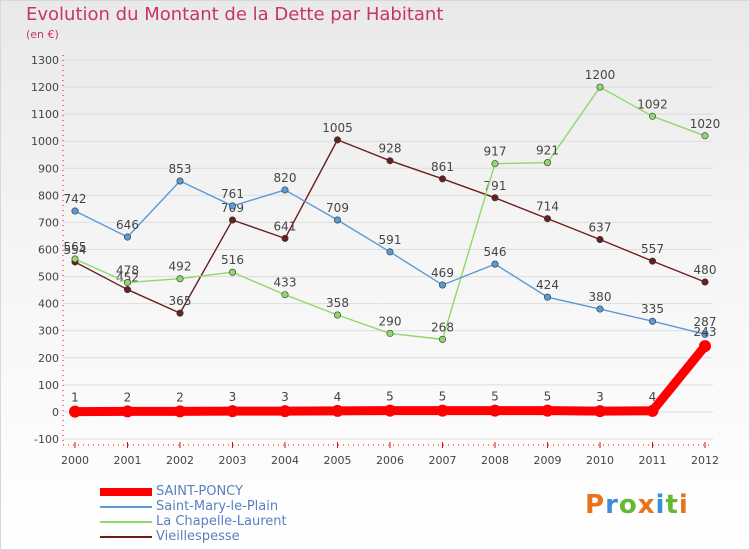 The width and height of the screenshot is (750, 550). I want to click on data-label-saint-mary-le-plain: 335, so click(652, 309).